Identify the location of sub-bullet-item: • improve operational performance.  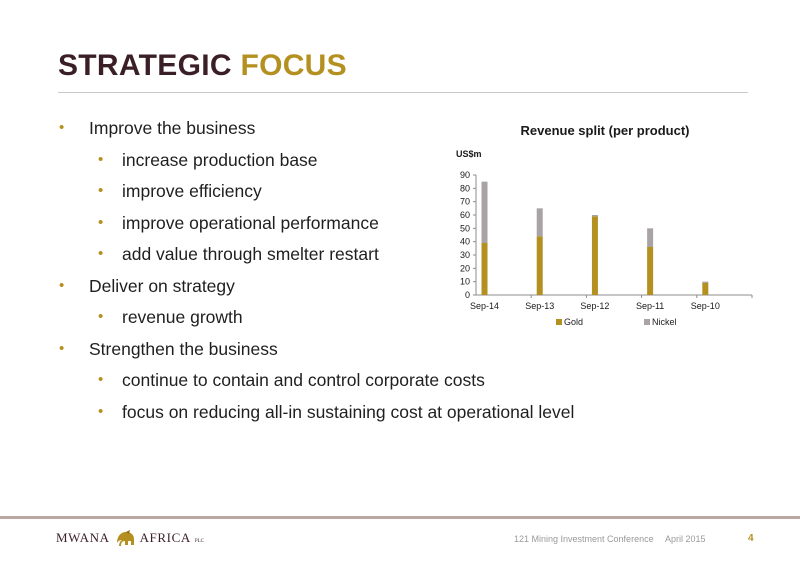
(315, 226).